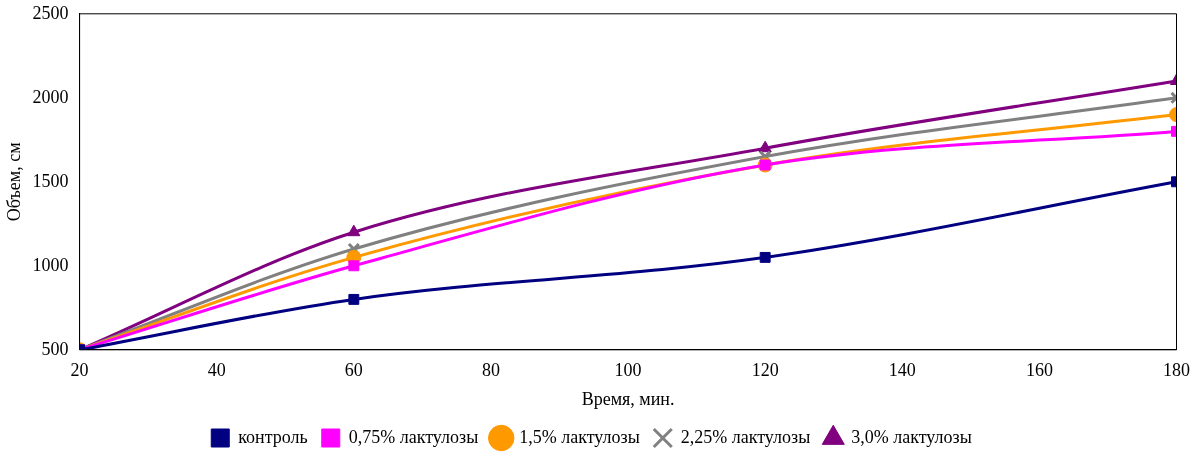 Image resolution: width=1193 pixels, height=457 pixels. What do you see at coordinates (216, 370) in the screenshot?
I see `x-tick-label: 40` at bounding box center [216, 370].